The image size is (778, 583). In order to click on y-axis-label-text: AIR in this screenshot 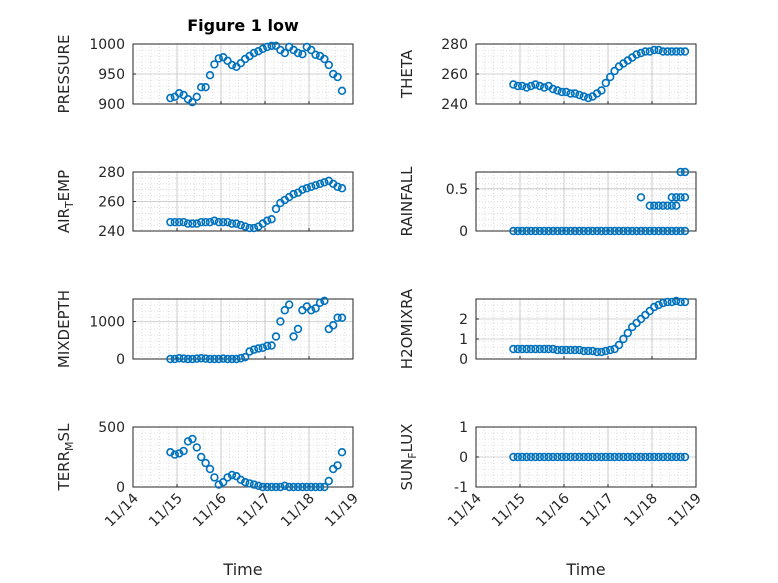, I will do `click(64, 220)`.